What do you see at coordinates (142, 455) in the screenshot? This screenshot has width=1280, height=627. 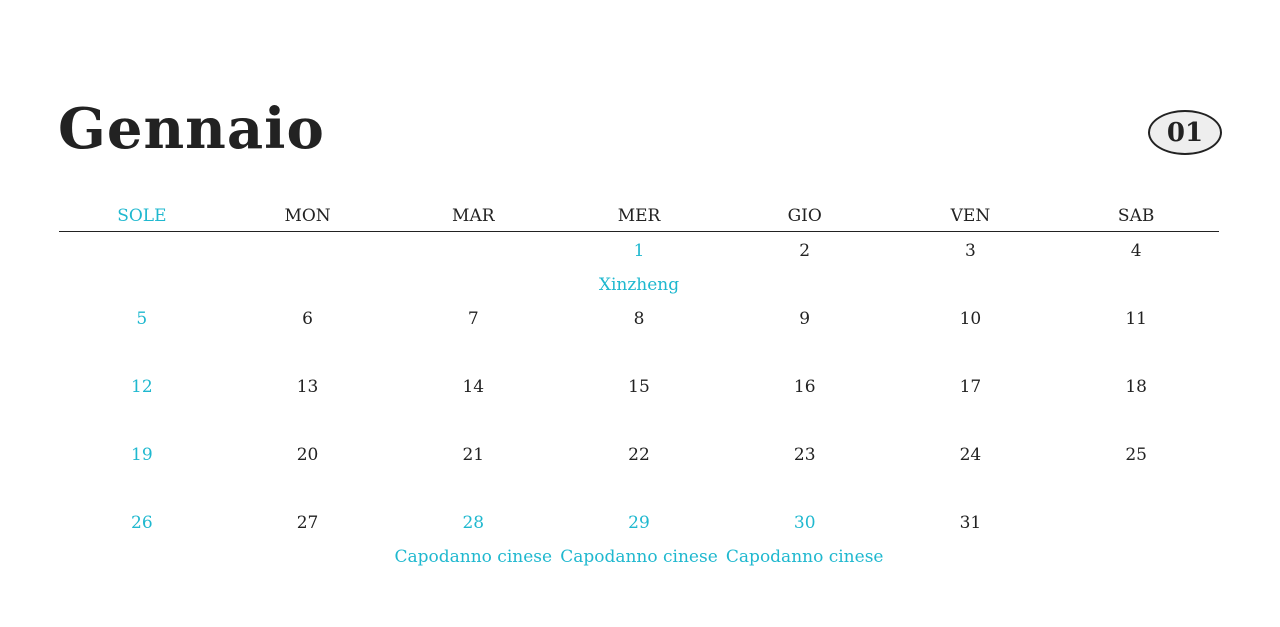 I see `day-number: 19` at bounding box center [142, 455].